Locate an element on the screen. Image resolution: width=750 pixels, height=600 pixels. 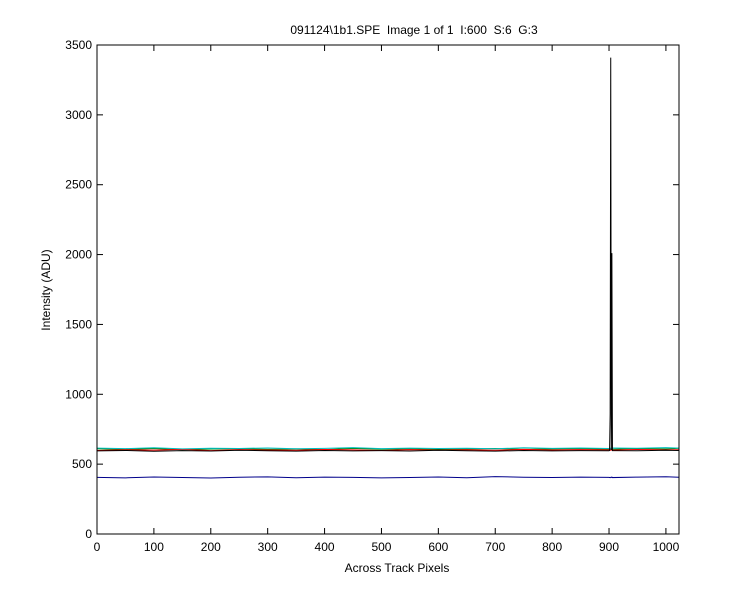
x-tick-label: 800 is located at coordinates (552, 547).